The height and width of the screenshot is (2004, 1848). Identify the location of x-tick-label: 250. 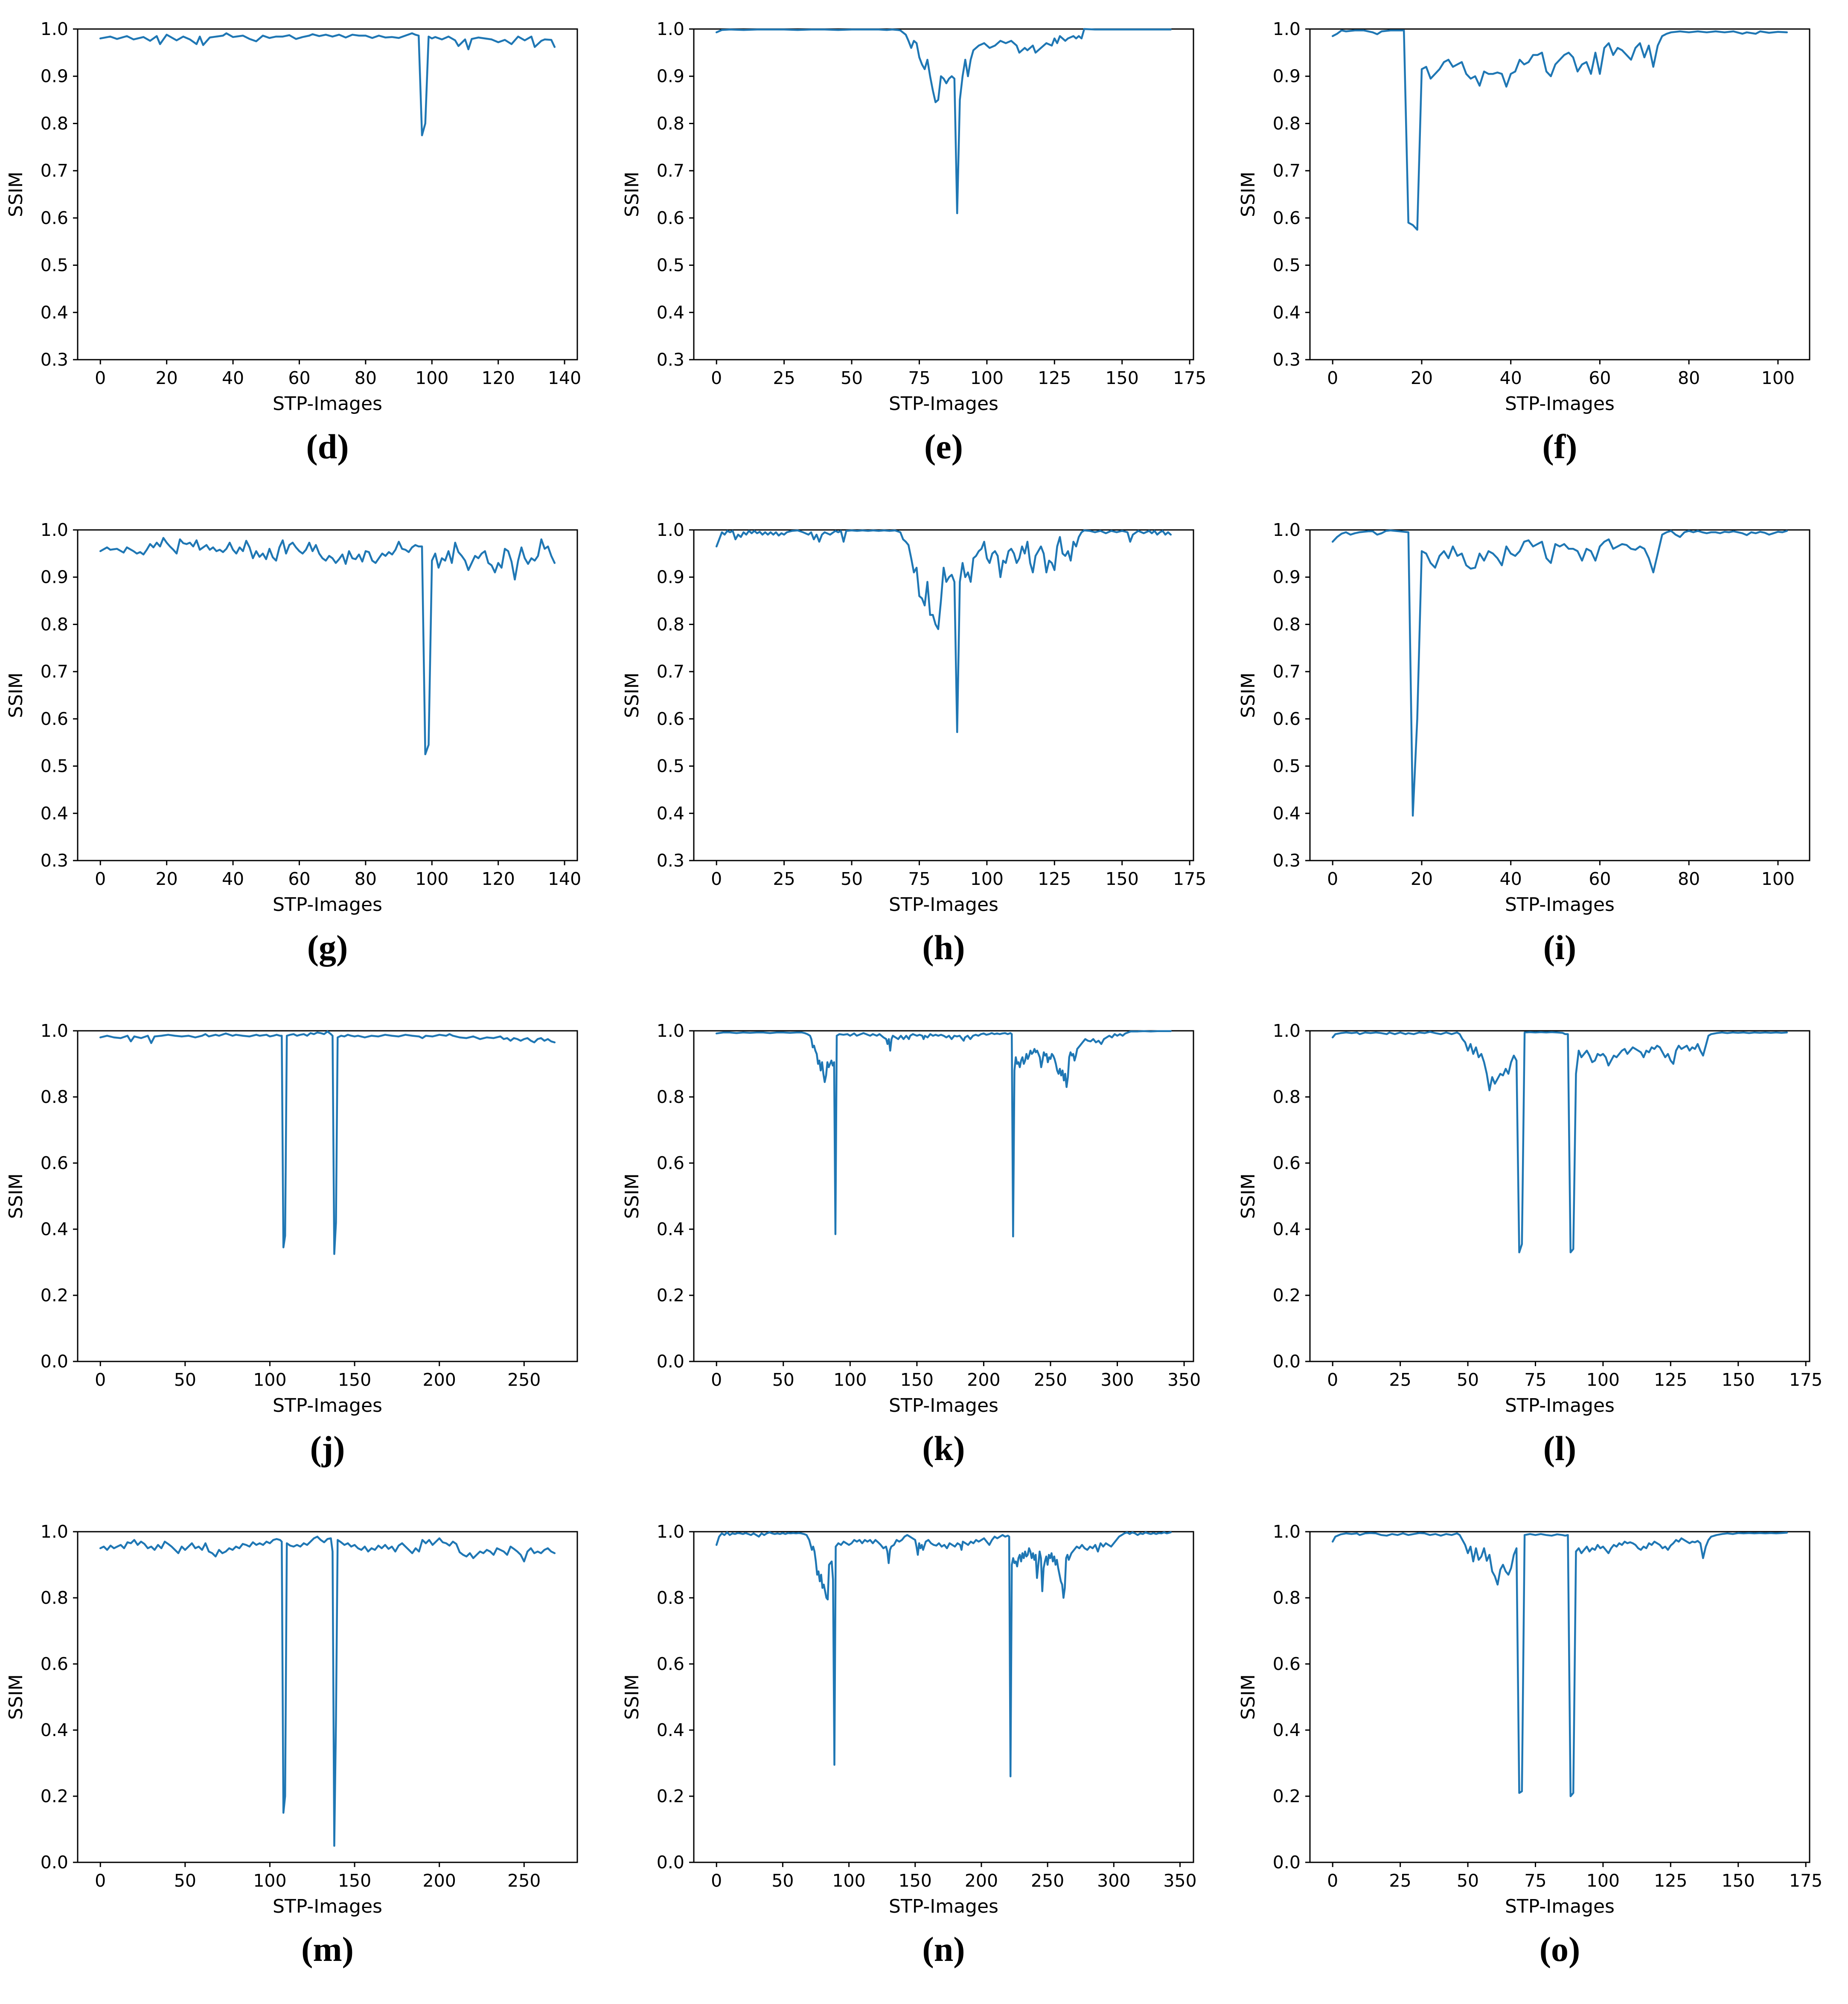
(1050, 1380).